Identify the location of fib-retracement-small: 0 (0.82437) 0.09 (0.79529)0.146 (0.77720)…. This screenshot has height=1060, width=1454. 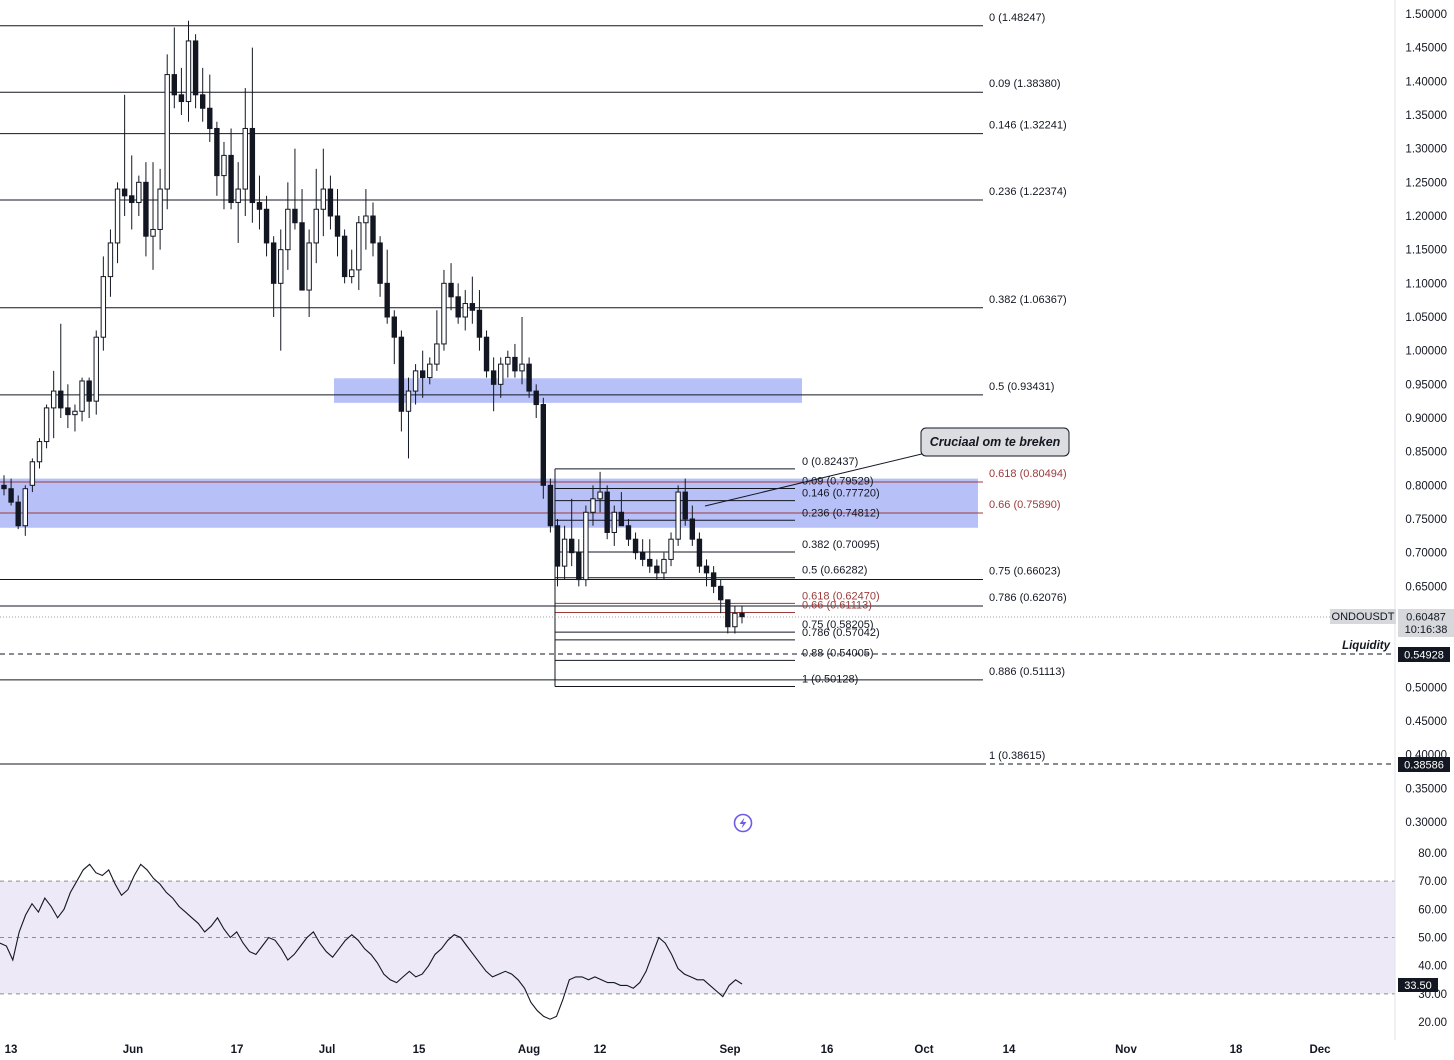
(717, 571).